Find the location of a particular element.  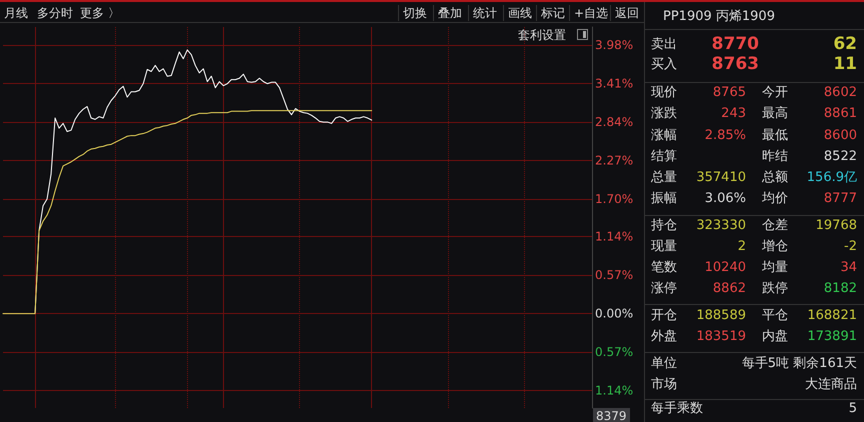

text: 涨停 is located at coordinates (664, 289).